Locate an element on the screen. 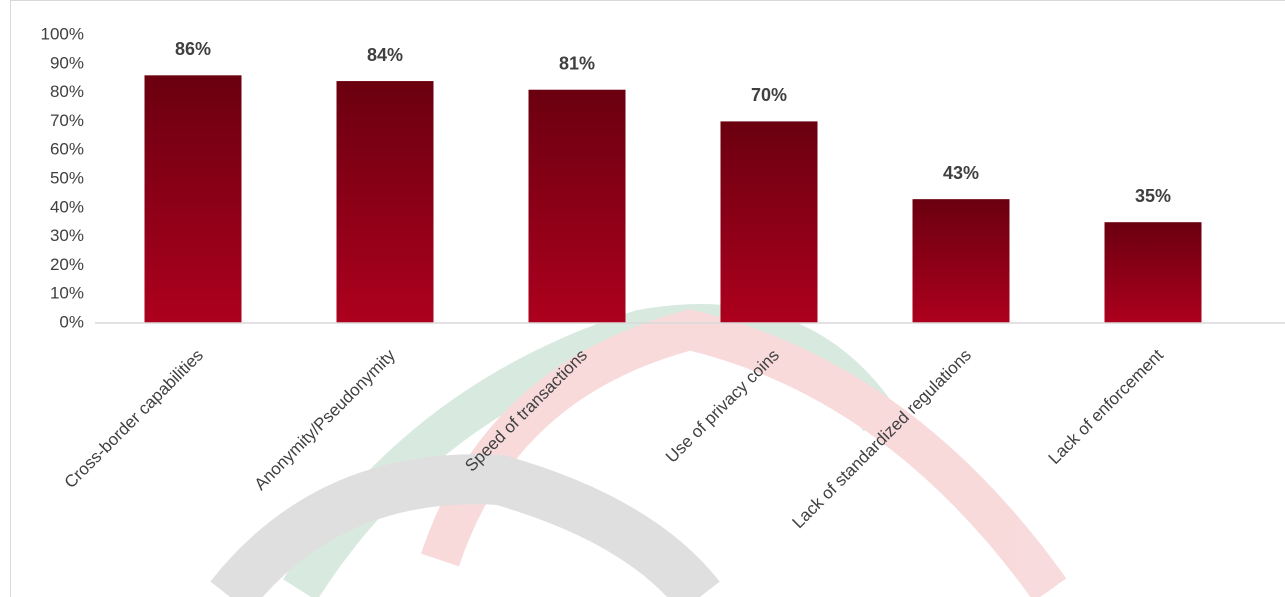 The width and height of the screenshot is (1285, 597). value-label: 81% is located at coordinates (577, 63).